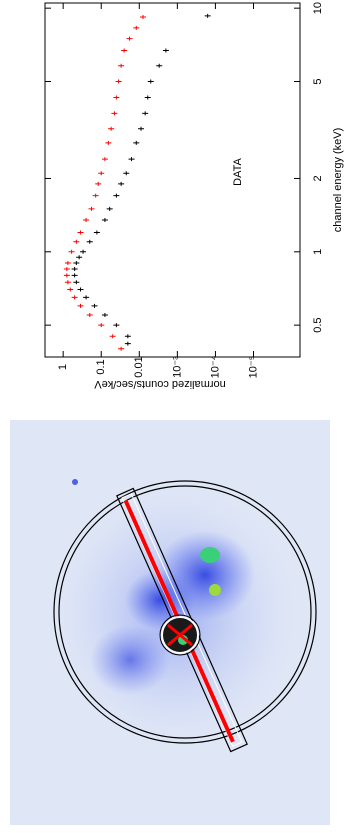 The width and height of the screenshot is (344, 833). What do you see at coordinates (215, 366) in the screenshot?
I see `y-tick-label: 10⁻⁴` at bounding box center [215, 366].